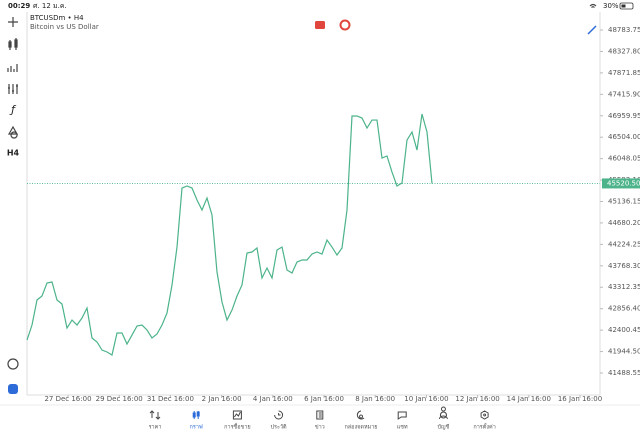 Image resolution: width=640 pixels, height=447 pixels. I want to click on tab-label: กราฟ, so click(196, 427).